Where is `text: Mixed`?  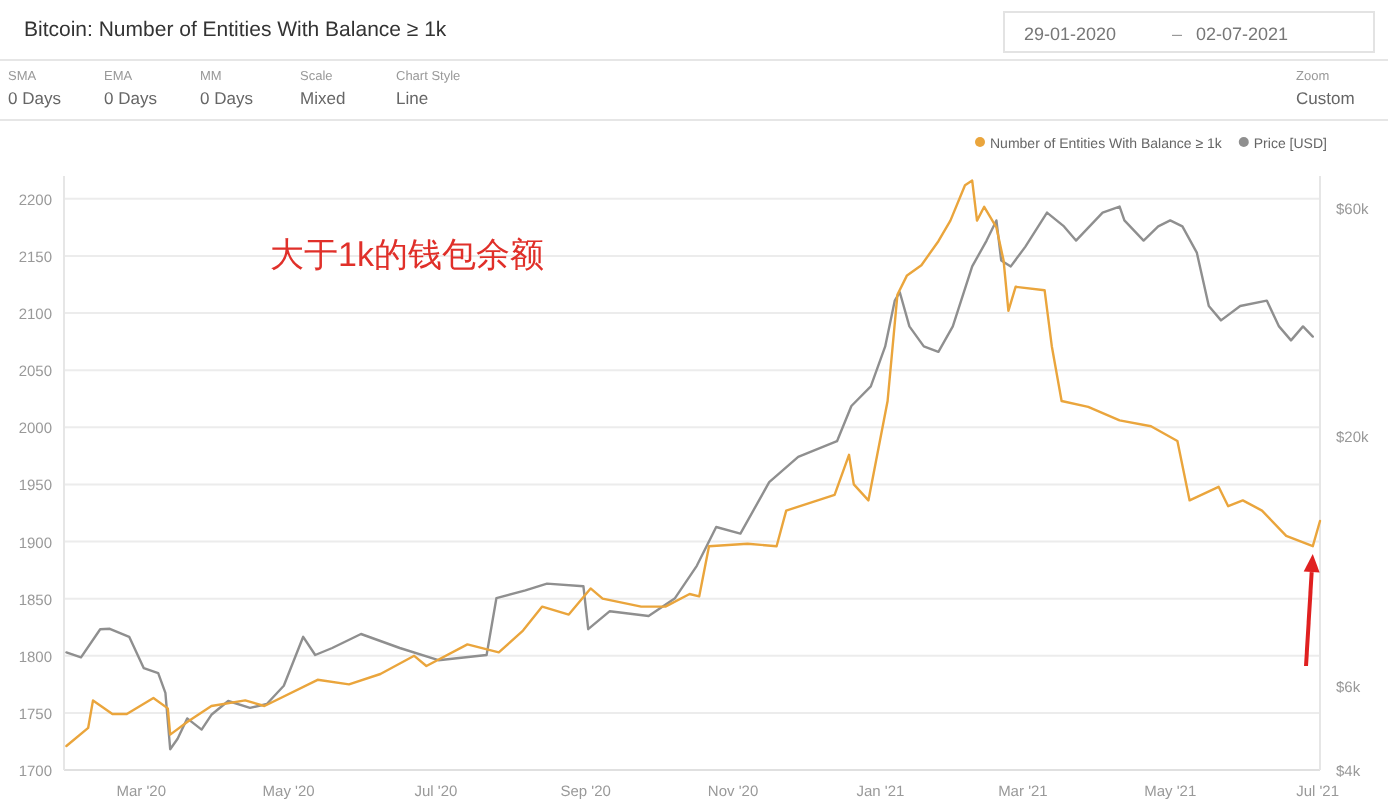 text: Mixed is located at coordinates (323, 98).